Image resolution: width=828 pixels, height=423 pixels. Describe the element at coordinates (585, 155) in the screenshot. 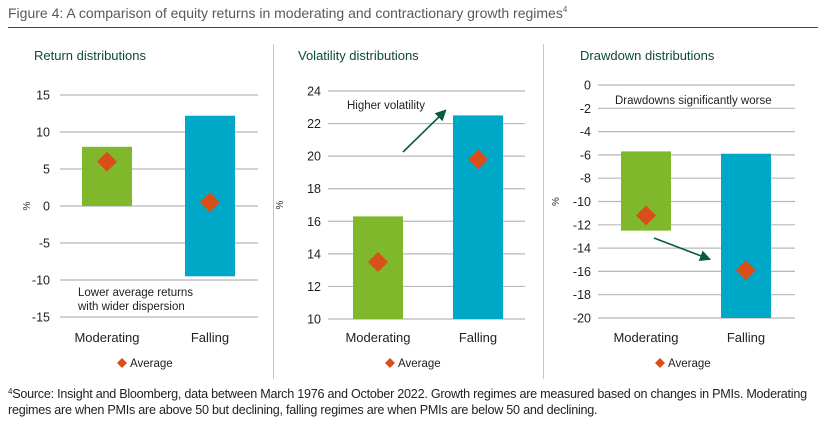

I see `y-tick-label: -6` at that location.